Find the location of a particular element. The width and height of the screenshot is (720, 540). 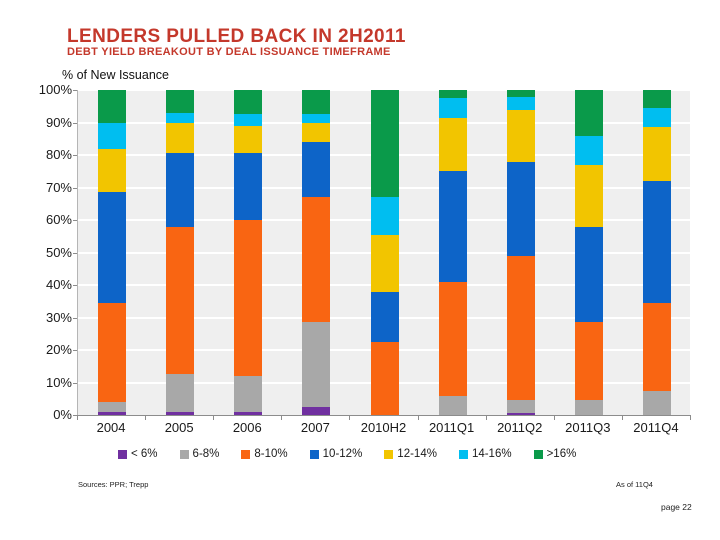

y-axis-title: % of New Issuance is located at coordinates (115, 75).